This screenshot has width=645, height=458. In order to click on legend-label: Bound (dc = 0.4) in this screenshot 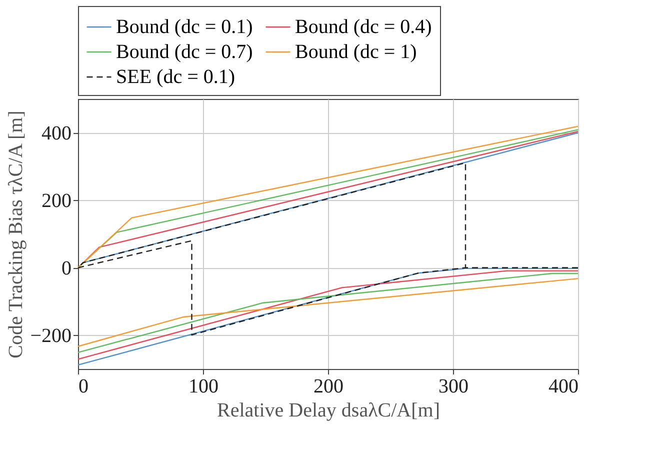, I will do `click(363, 27)`.